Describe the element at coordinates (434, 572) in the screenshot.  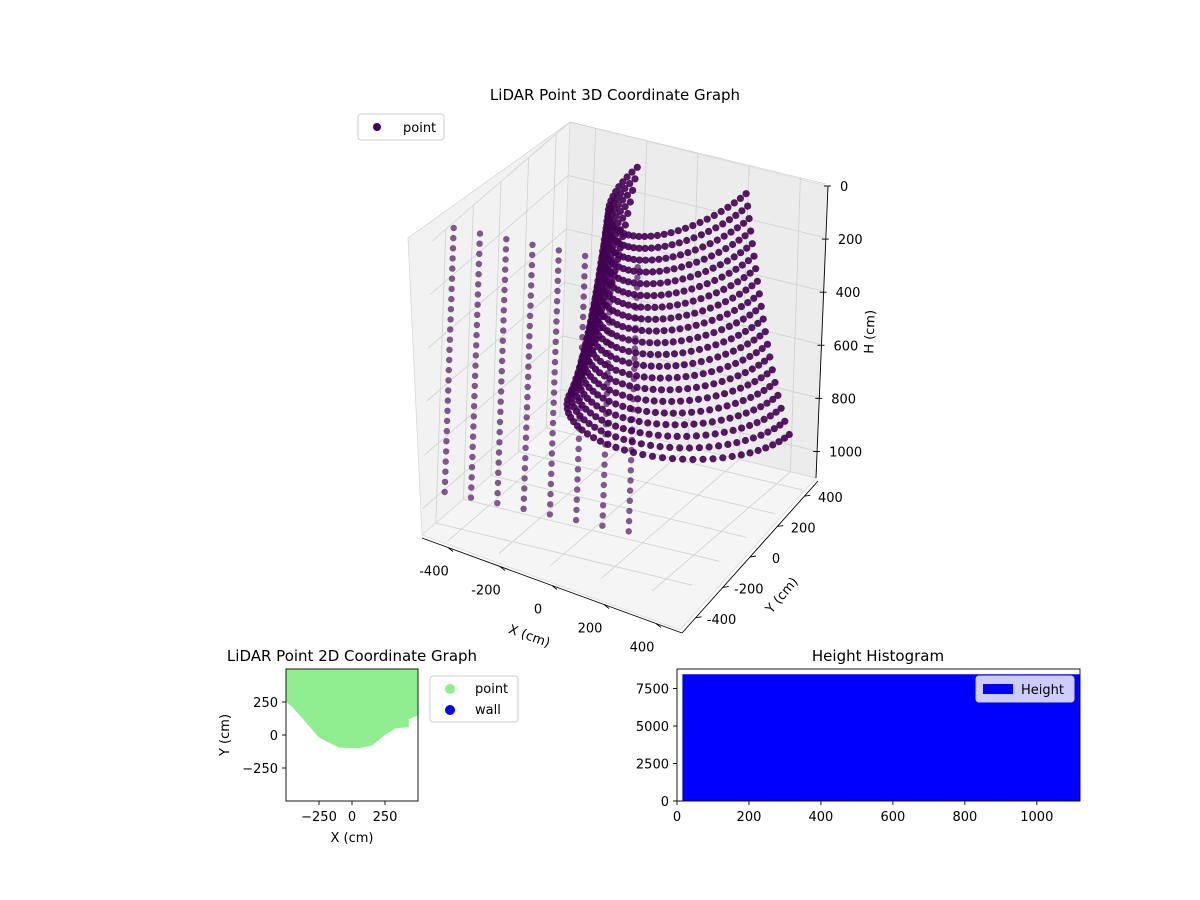
I see `x-tick-label: -400` at that location.